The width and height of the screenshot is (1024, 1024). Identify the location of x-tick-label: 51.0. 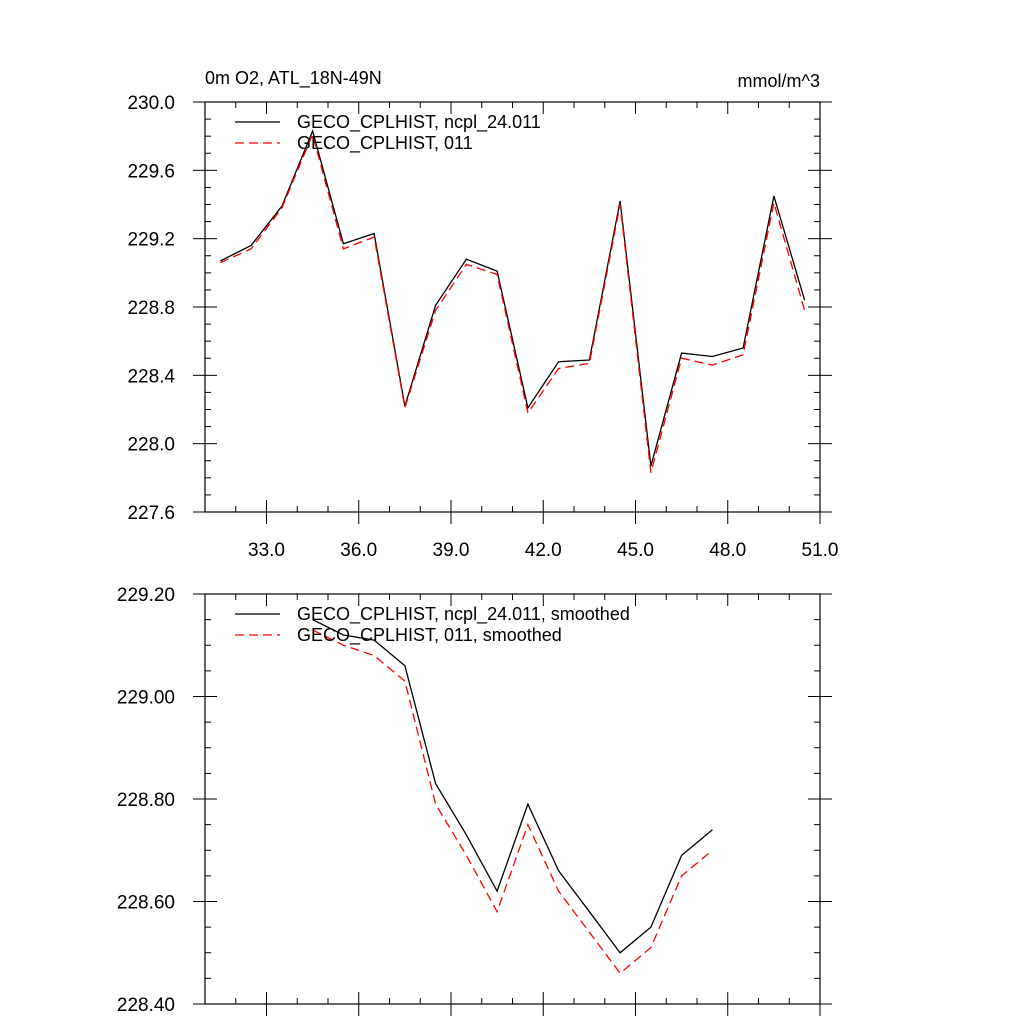
(820, 550).